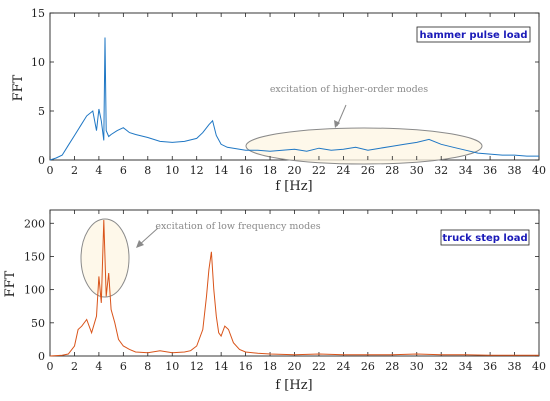 This screenshot has width=550, height=401. I want to click on hammer-legend-label: hammer pulse load, so click(473, 35).